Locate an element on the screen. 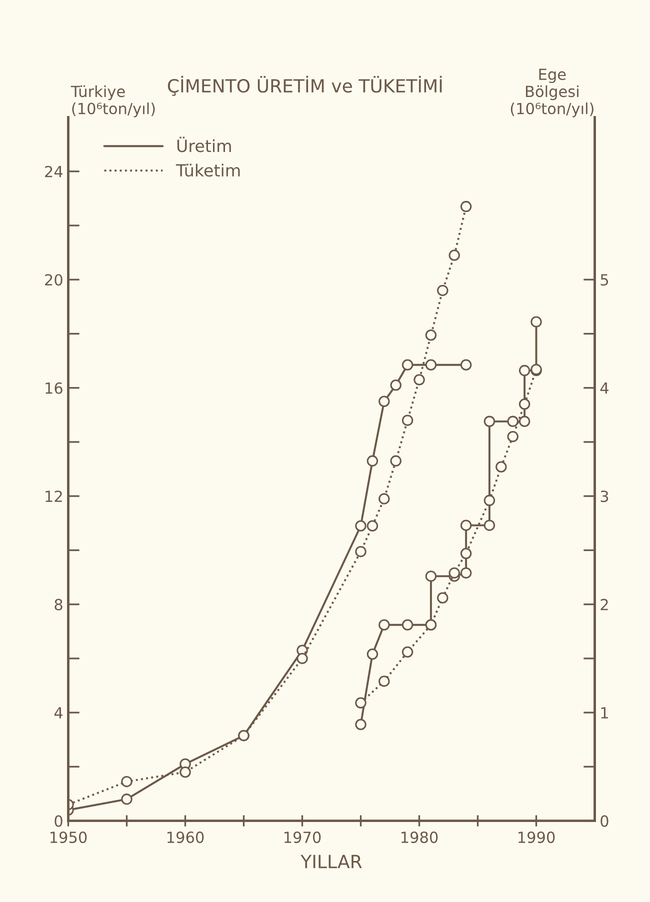 This screenshot has width=650, height=902. y-tick-label: 20 is located at coordinates (53, 280).